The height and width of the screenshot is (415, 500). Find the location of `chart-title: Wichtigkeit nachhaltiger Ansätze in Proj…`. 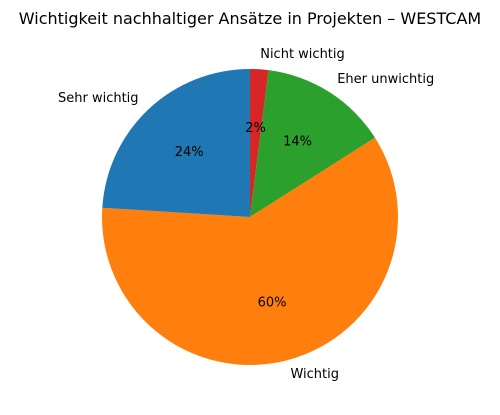

chart-title: Wichtigkeit nachhaltiger Ansätze in Proj… is located at coordinates (250, 18).